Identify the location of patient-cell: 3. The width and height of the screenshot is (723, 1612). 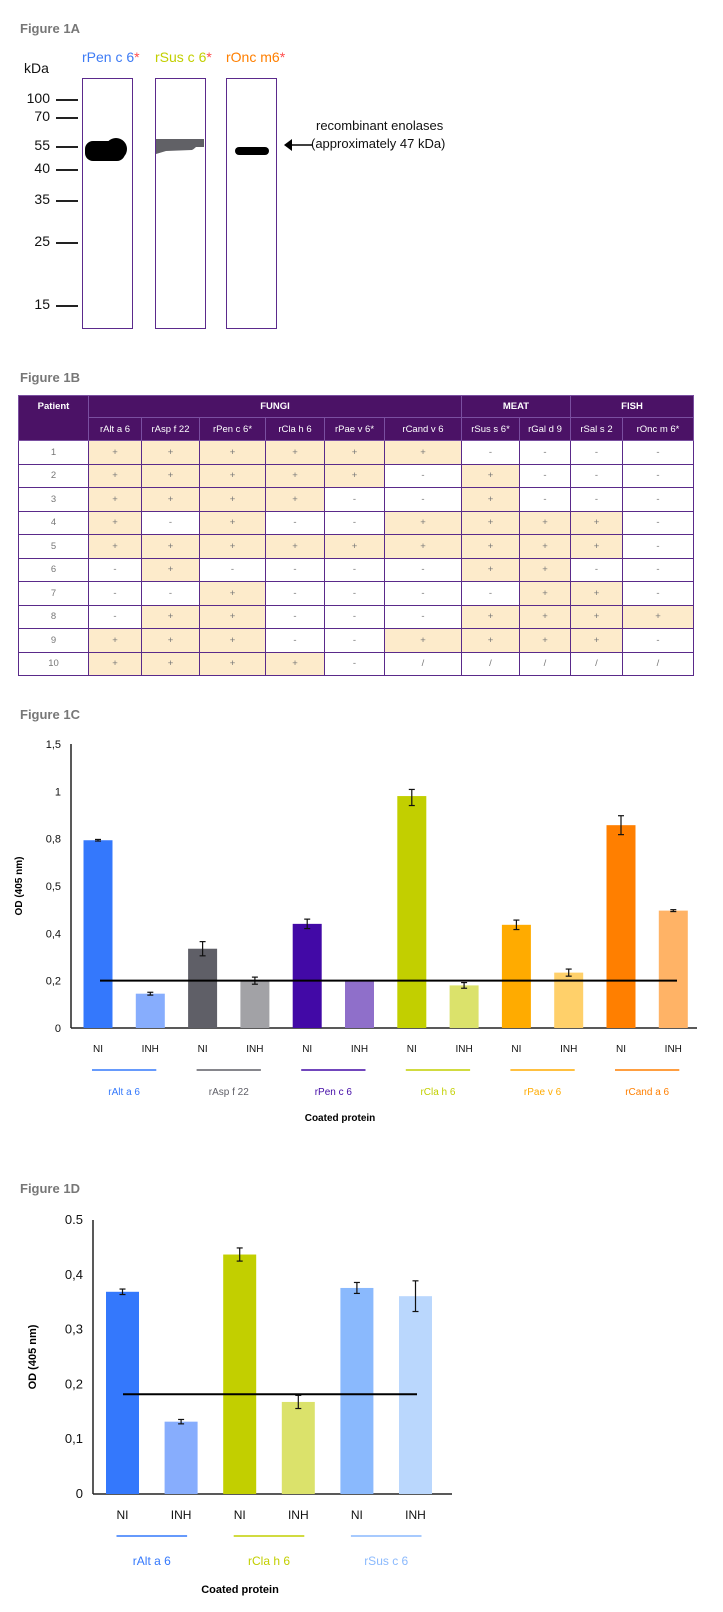
(53, 499).